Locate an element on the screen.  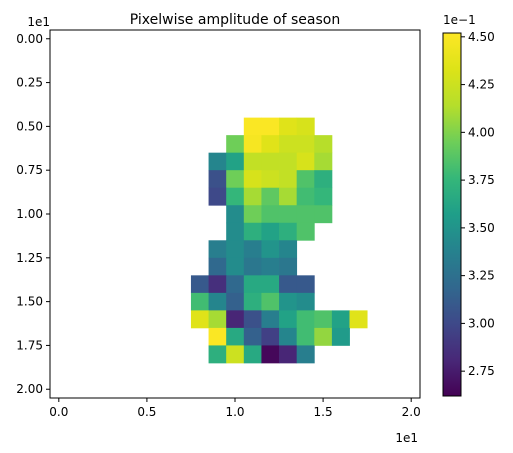
colorbar-tick-label: 2.75 is located at coordinates (481, 371).